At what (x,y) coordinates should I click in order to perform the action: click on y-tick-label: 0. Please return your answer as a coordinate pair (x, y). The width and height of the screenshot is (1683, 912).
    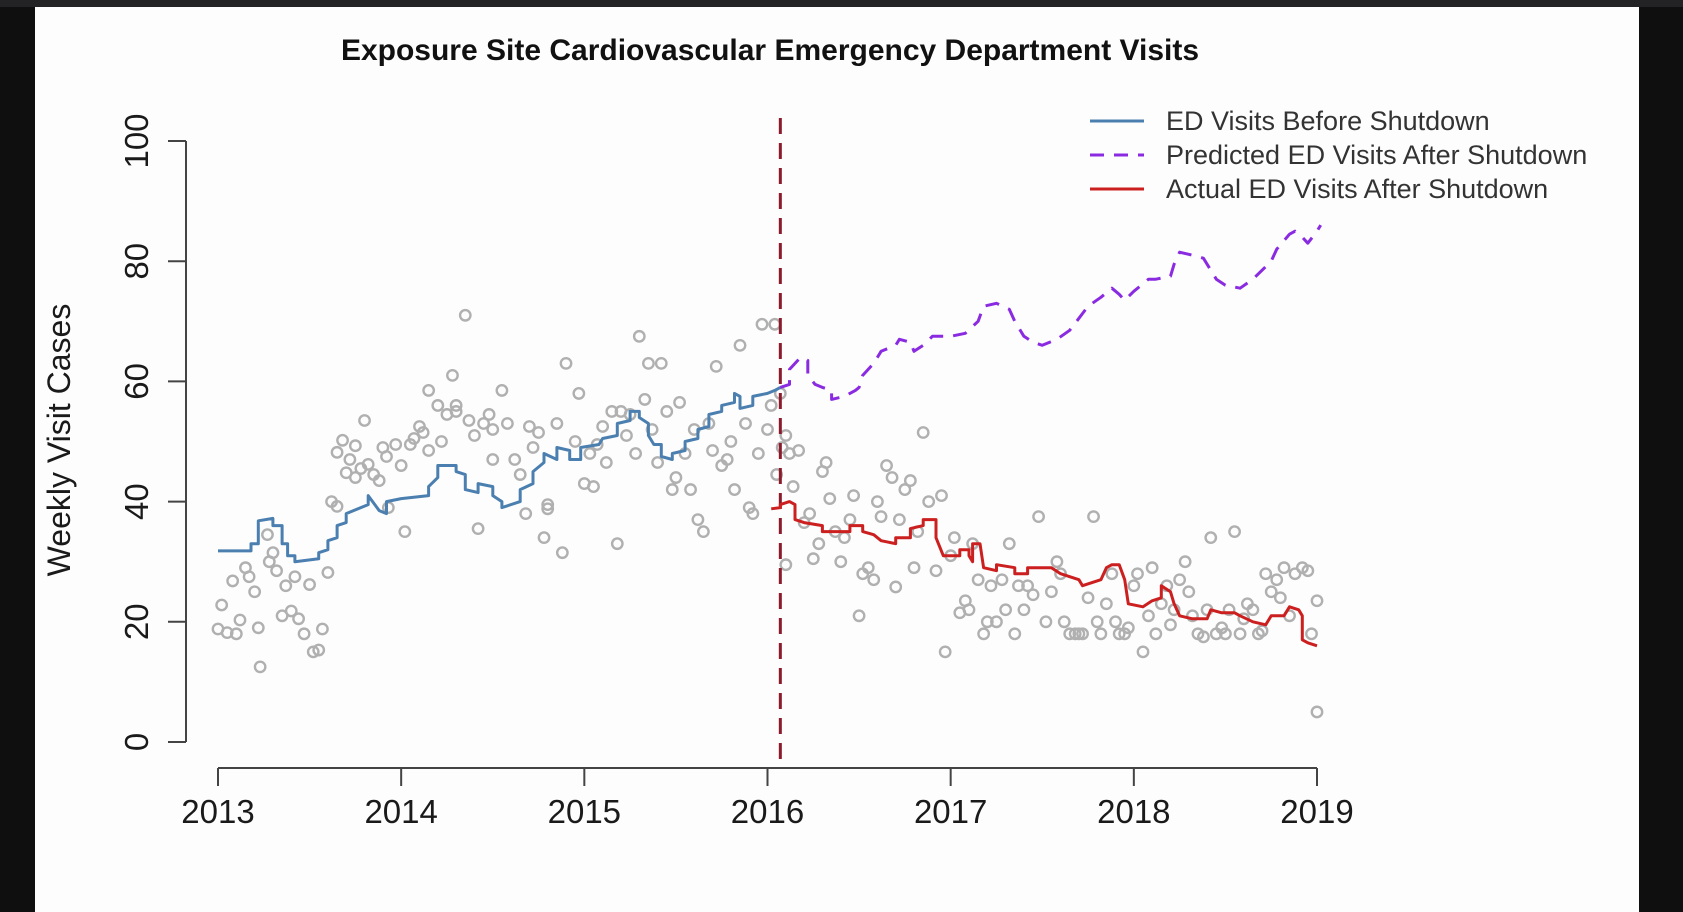
    Looking at the image, I should click on (136, 742).